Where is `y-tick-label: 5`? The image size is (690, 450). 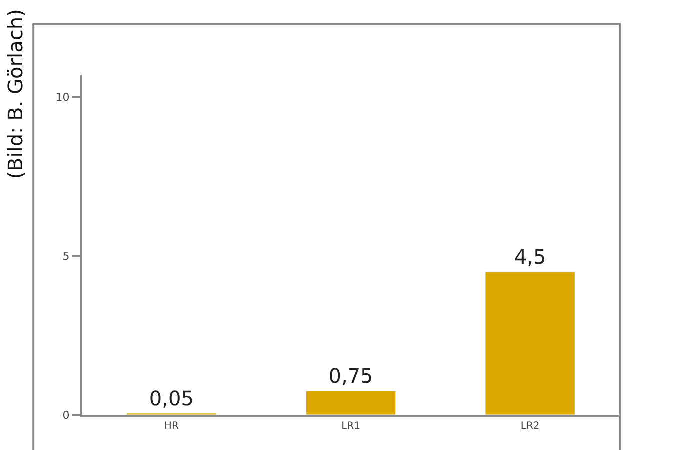 y-tick-label: 5 is located at coordinates (66, 256).